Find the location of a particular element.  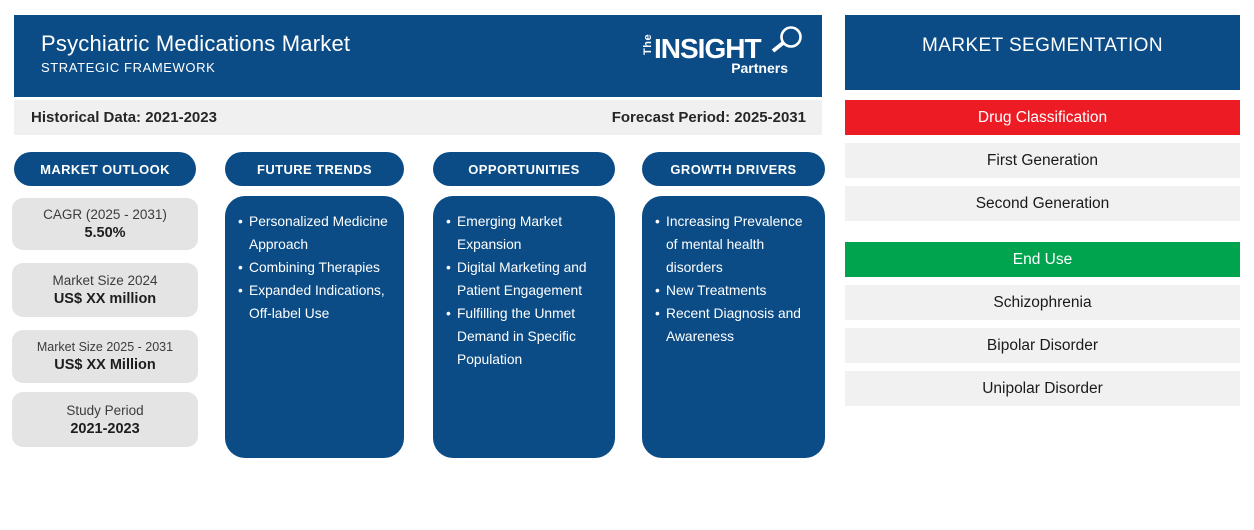

opportunities-pill: OPPORTUNITIES is located at coordinates (524, 169).